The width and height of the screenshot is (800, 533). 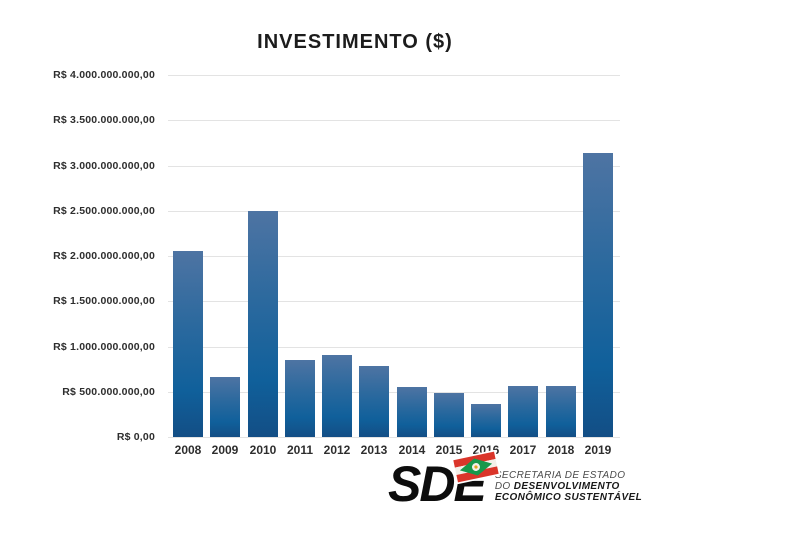 What do you see at coordinates (300, 398) in the screenshot?
I see `bar-2011` at bounding box center [300, 398].